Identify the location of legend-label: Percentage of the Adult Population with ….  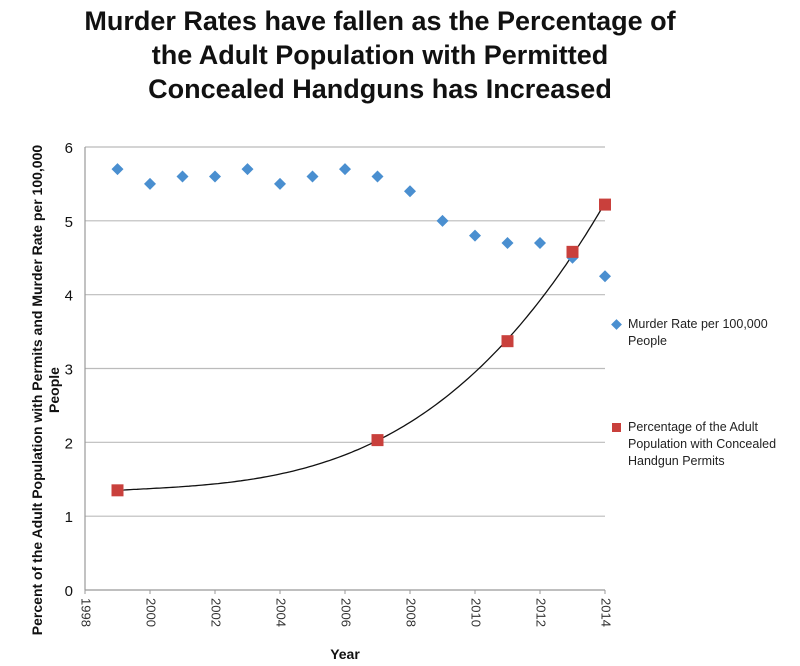
(702, 444).